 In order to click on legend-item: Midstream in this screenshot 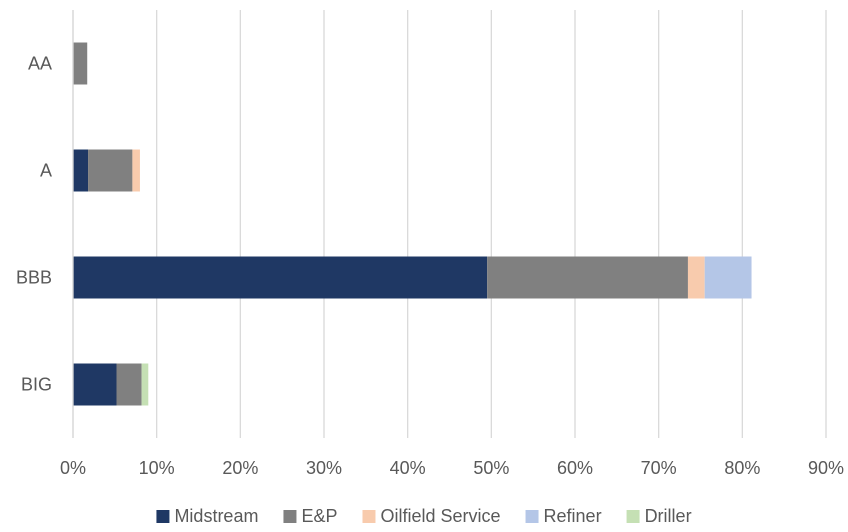, I will do `click(207, 516)`.